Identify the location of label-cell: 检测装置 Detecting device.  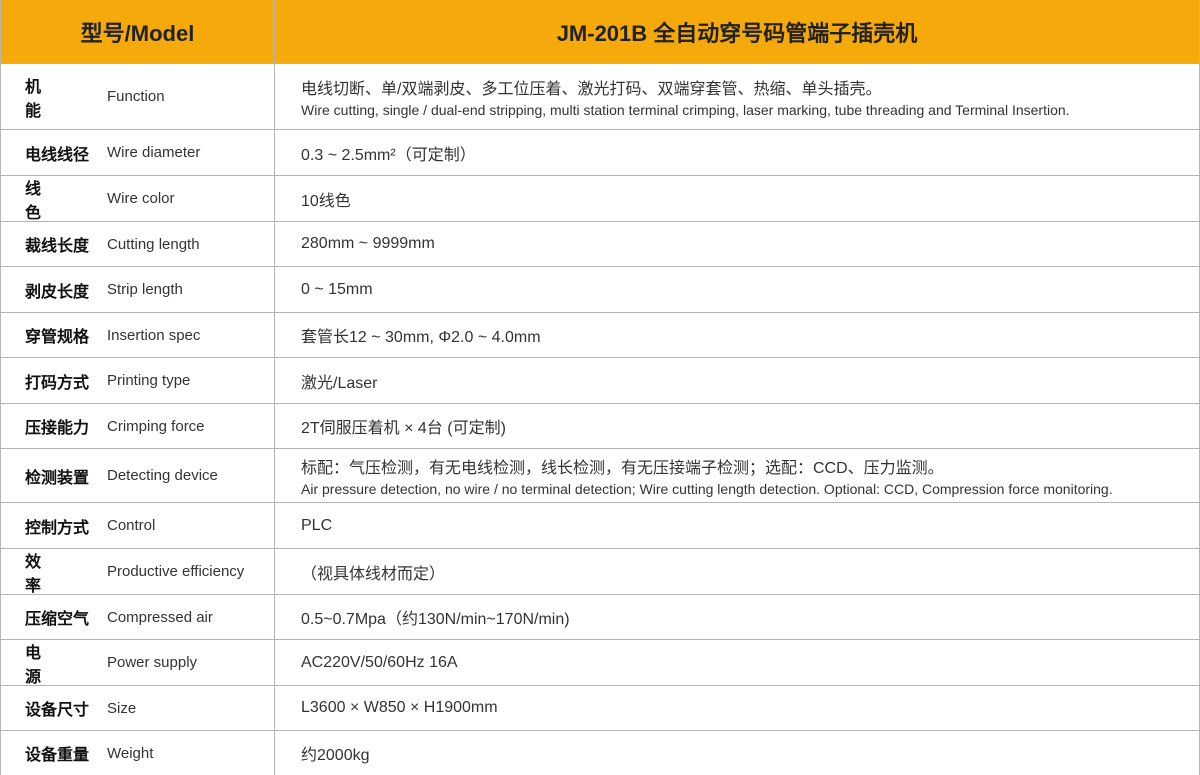
(137, 476).